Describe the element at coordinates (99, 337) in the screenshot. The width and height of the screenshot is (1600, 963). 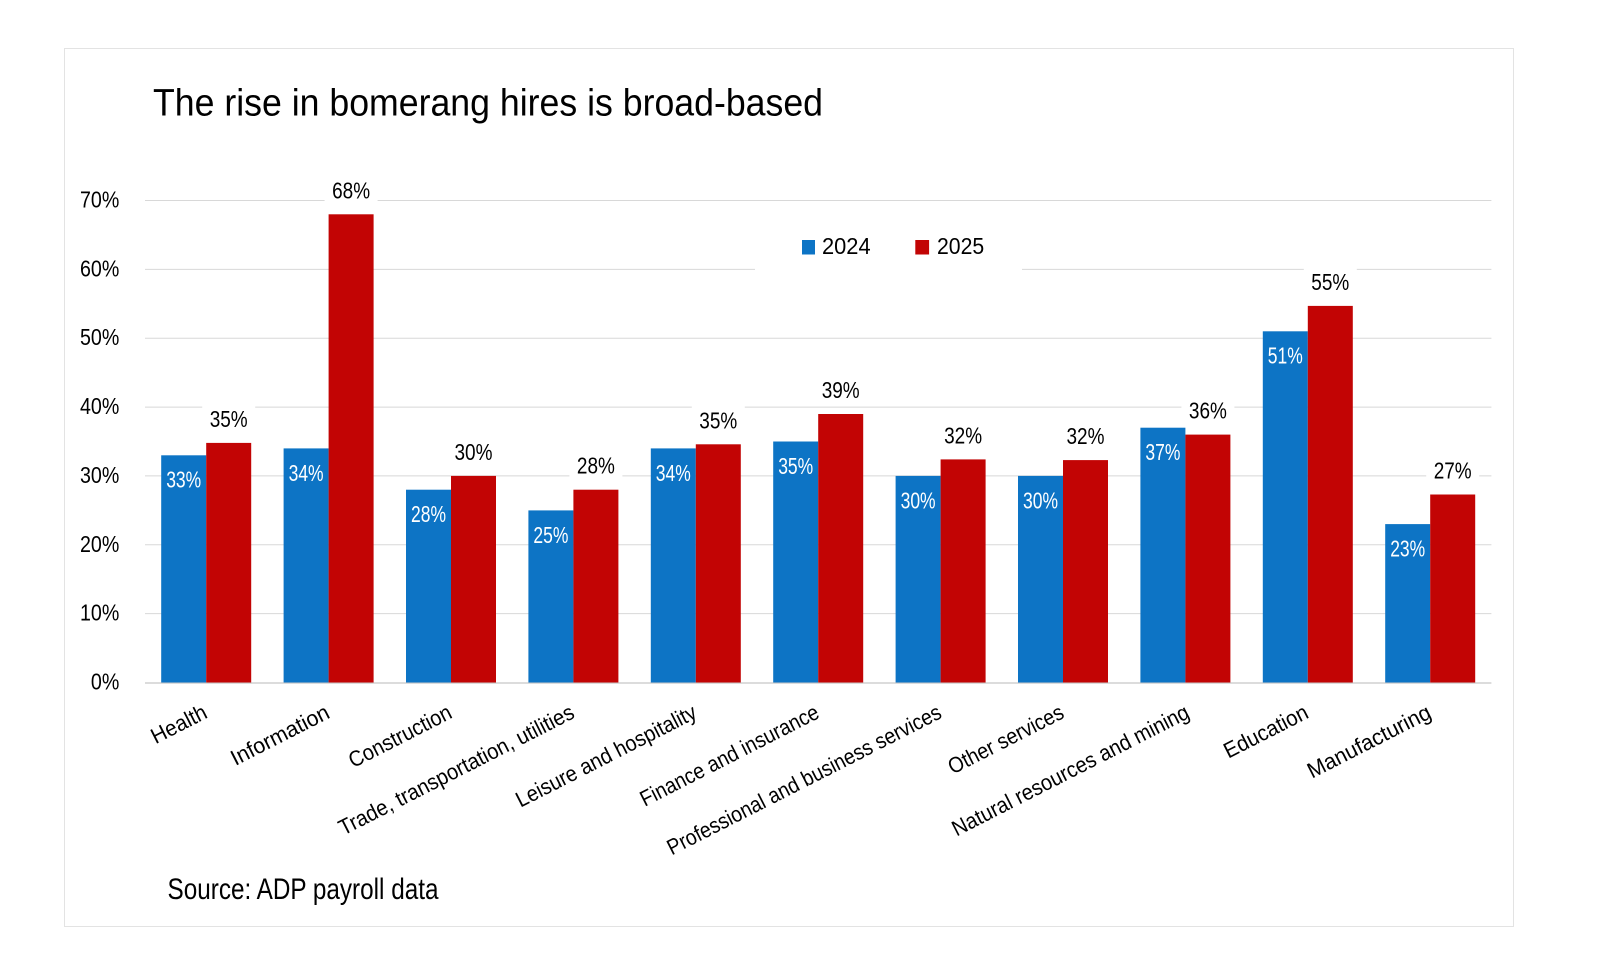
I see `svg-text: 50%` at that location.